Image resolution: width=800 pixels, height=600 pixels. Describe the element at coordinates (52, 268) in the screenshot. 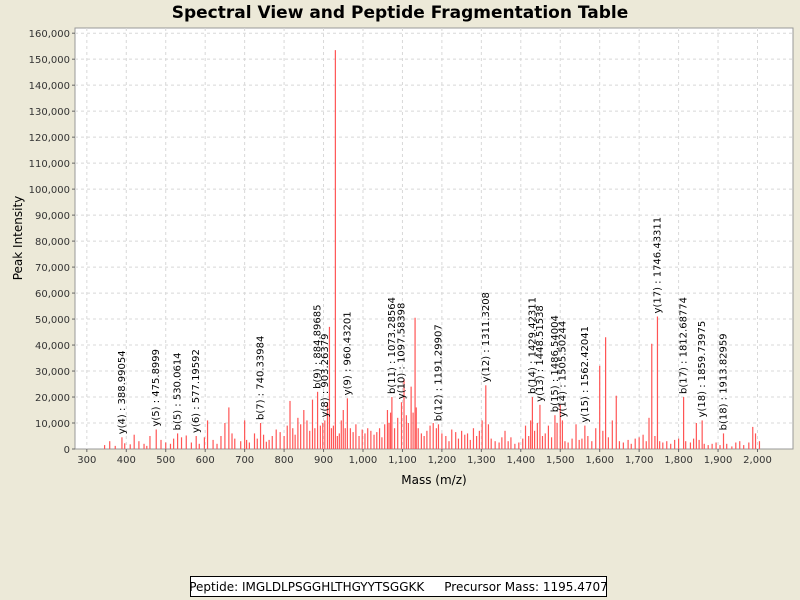

I see `y-tick-label: 70,000` at that location.